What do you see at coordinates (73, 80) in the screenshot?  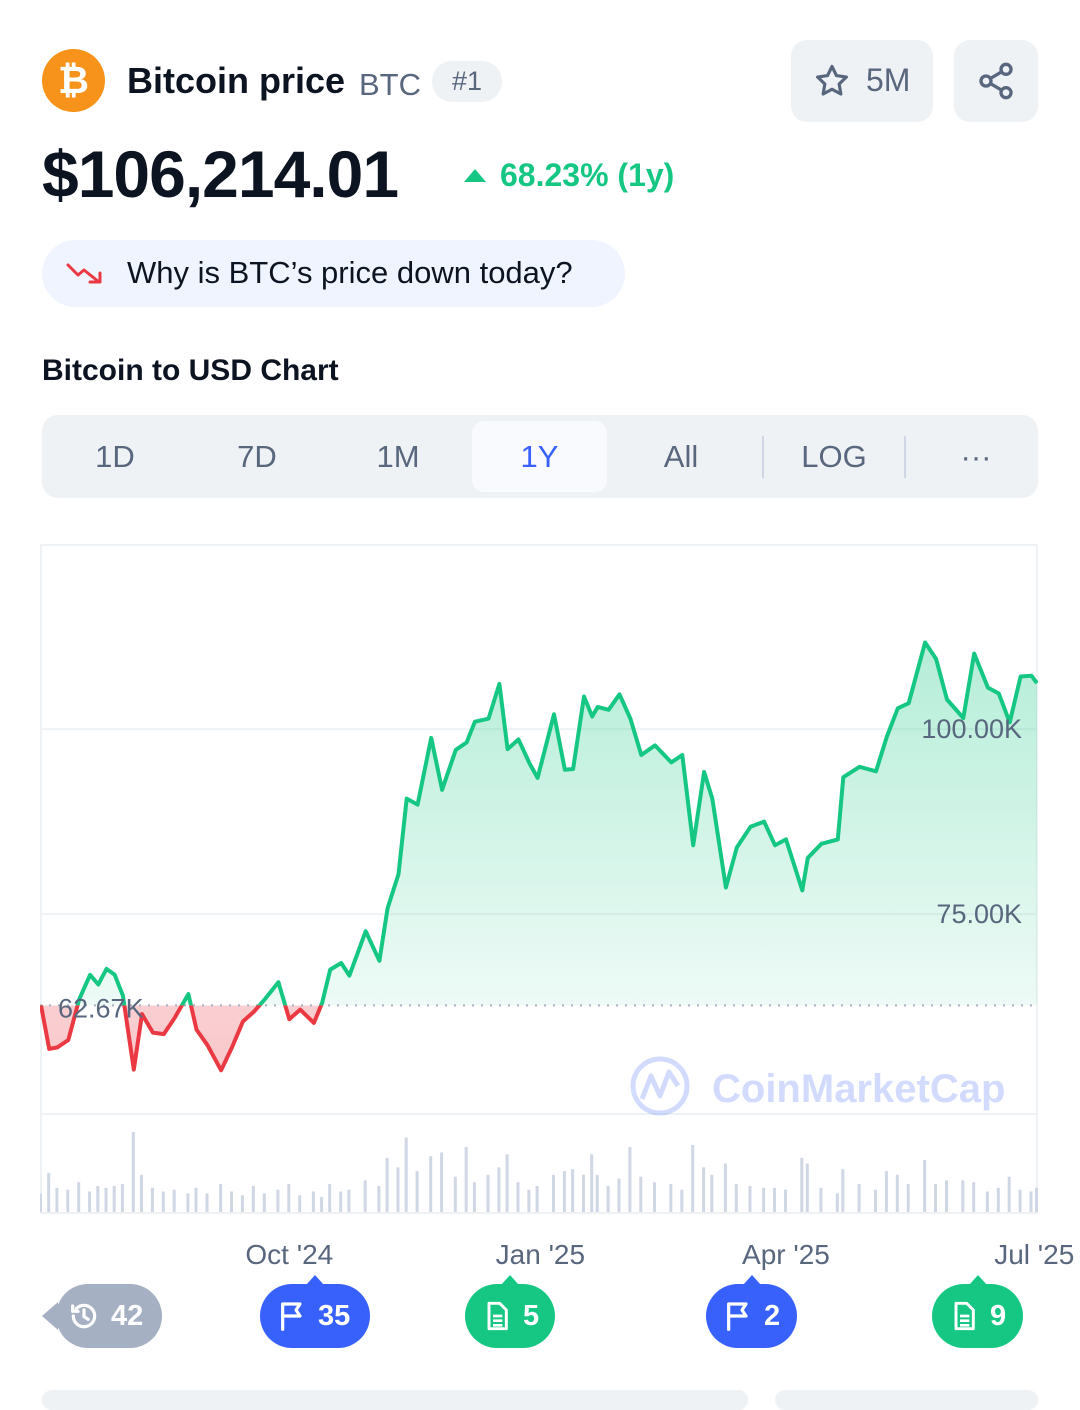 I see `bitcoin-logo-icon: ₿` at bounding box center [73, 80].